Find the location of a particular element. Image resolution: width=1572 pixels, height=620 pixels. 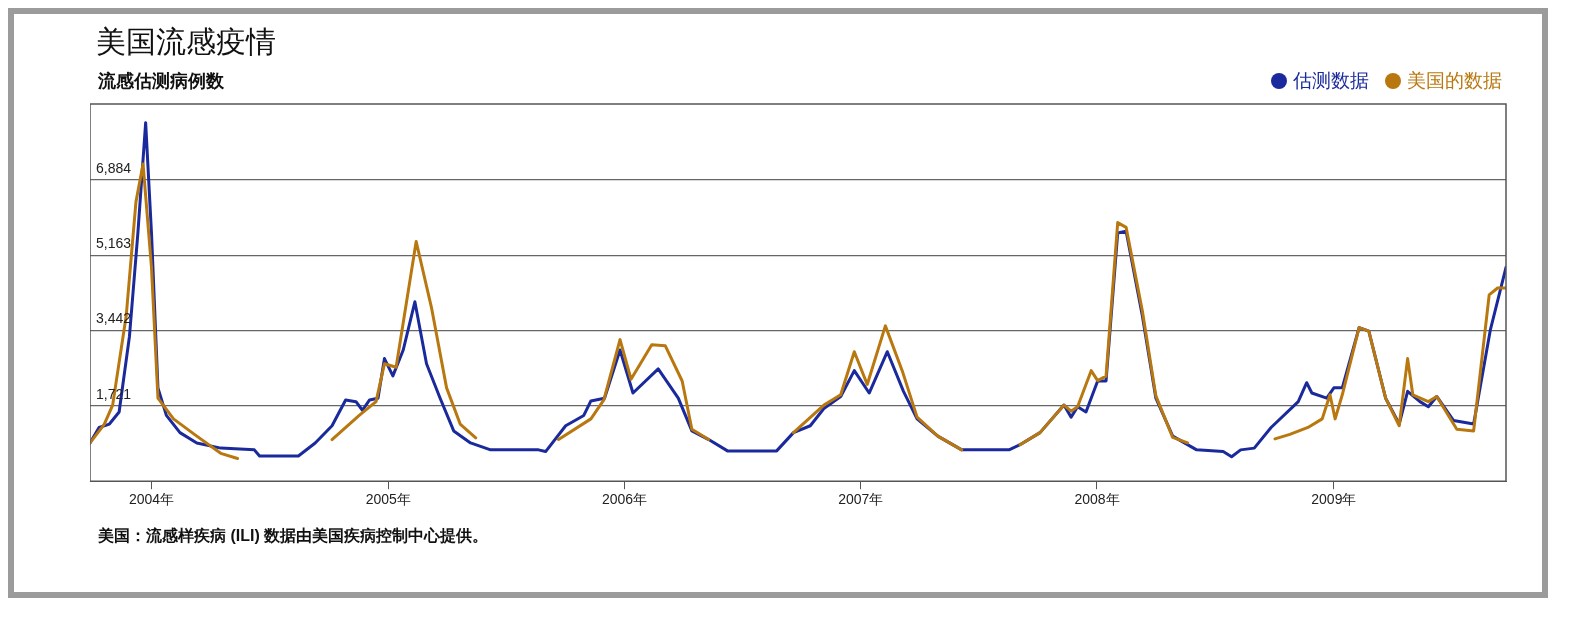

y-axis-title: 流感估测病例数 is located at coordinates (161, 81).